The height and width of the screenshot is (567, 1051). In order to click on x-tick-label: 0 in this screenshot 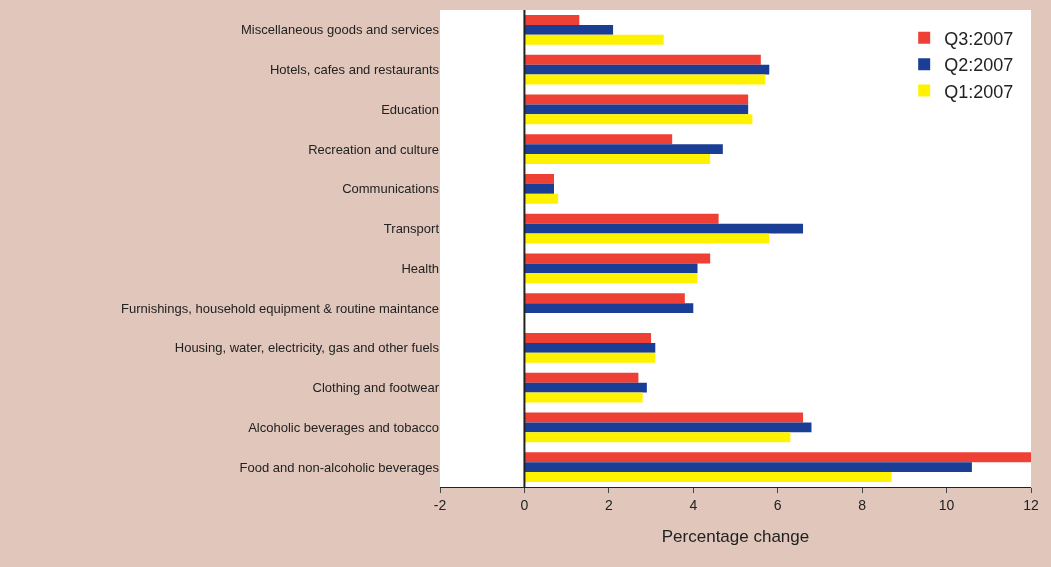, I will do `click(524, 504)`.